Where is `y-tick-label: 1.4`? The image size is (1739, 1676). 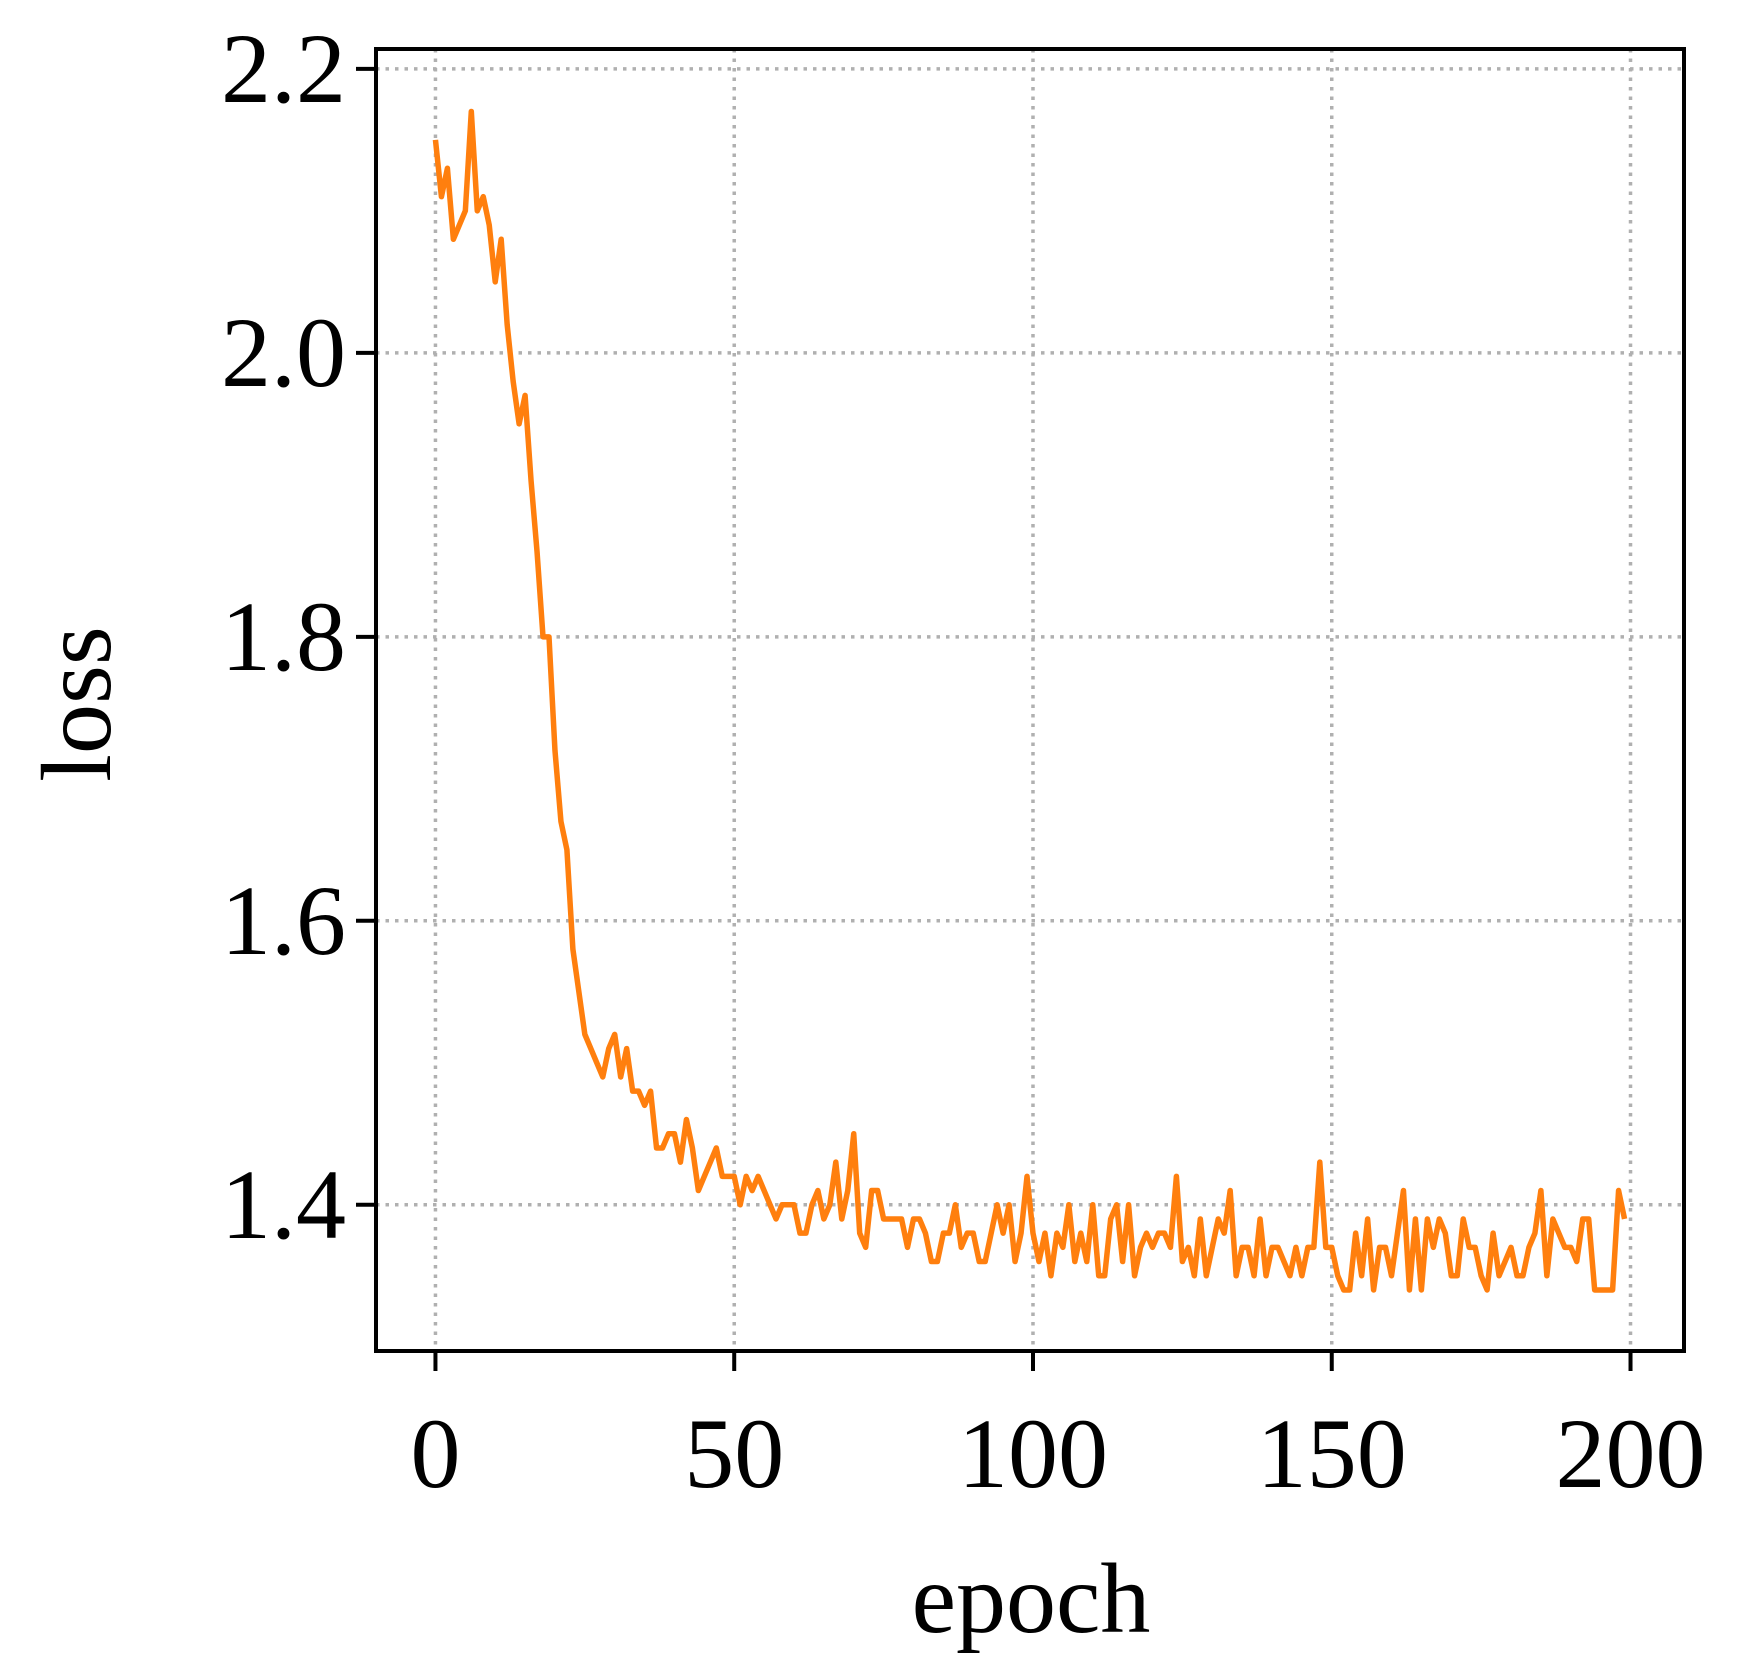 y-tick-label: 1.4 is located at coordinates (283, 1204).